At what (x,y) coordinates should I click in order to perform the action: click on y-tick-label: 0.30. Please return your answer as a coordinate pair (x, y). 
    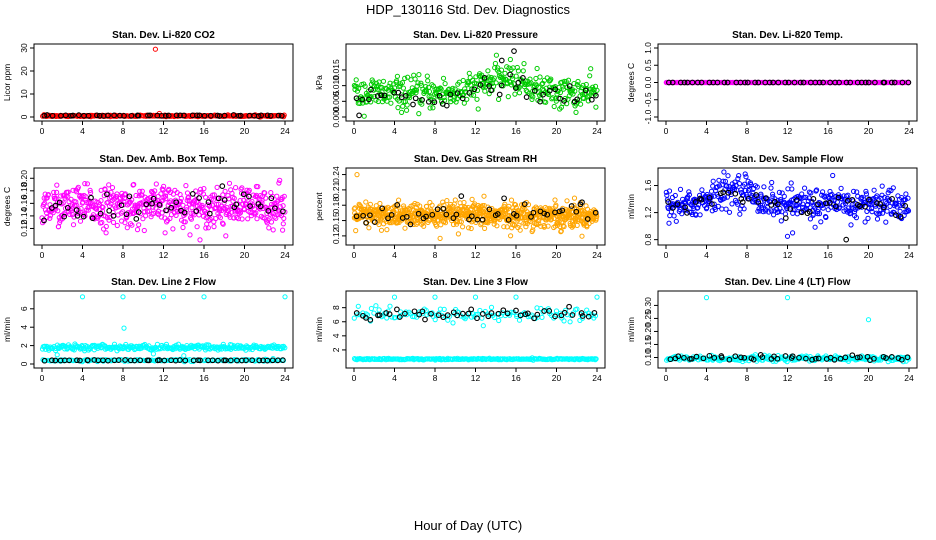
    Looking at the image, I should click on (648, 305).